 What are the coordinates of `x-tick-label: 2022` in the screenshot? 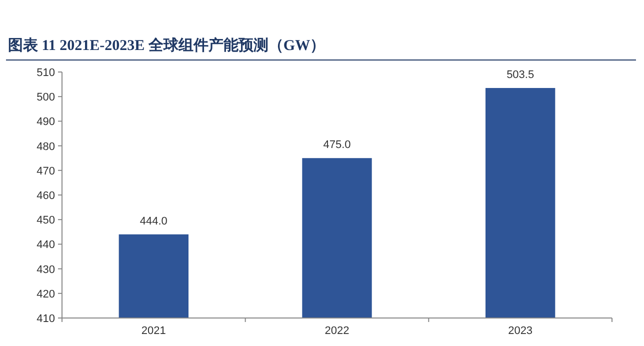 It's located at (337, 331).